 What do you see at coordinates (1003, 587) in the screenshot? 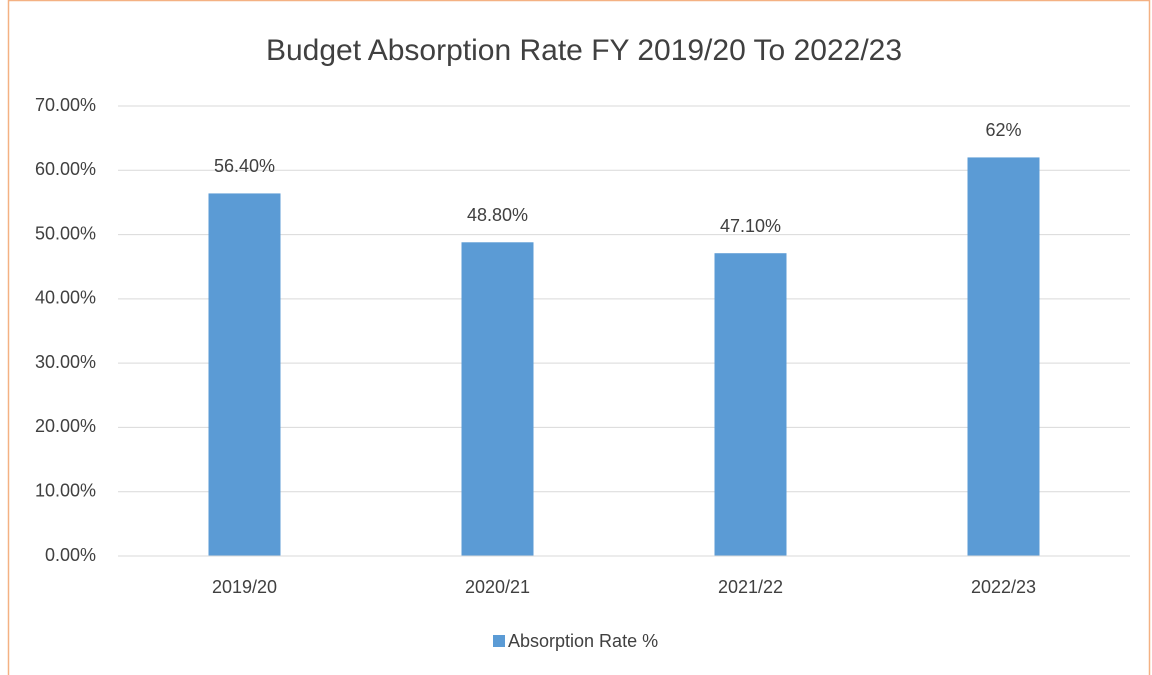
I see `x-tick-label: 2022/23` at bounding box center [1003, 587].